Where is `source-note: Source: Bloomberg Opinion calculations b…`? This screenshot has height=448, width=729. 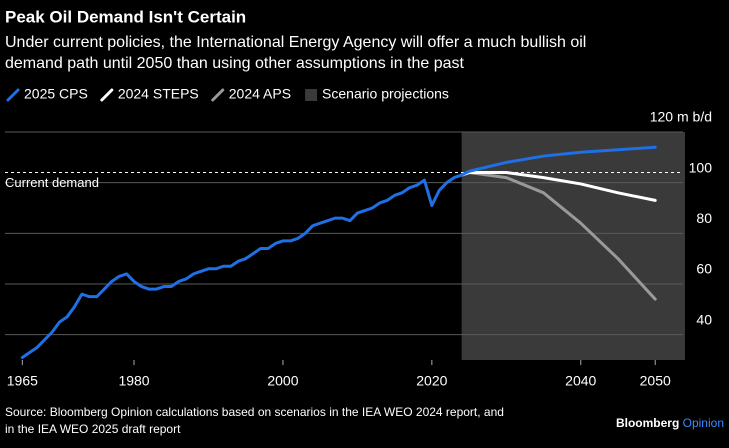 source-note: Source: Bloomberg Opinion calculations b… is located at coordinates (254, 412).